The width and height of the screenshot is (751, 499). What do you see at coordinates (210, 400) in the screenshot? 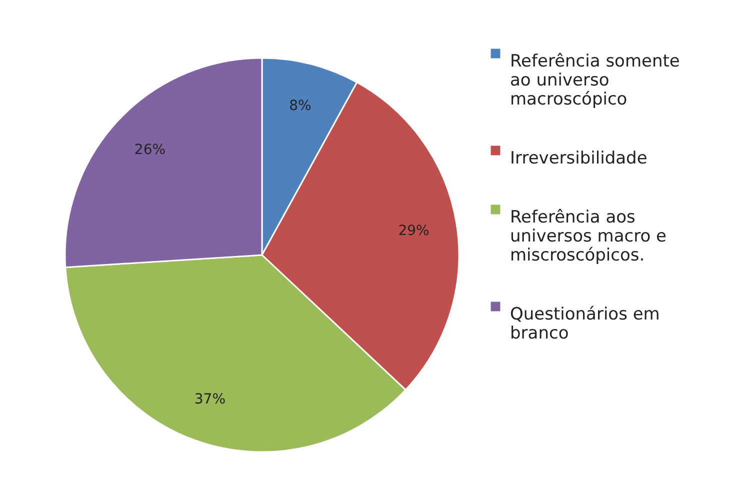
I see `data-label: 37%` at bounding box center [210, 400].